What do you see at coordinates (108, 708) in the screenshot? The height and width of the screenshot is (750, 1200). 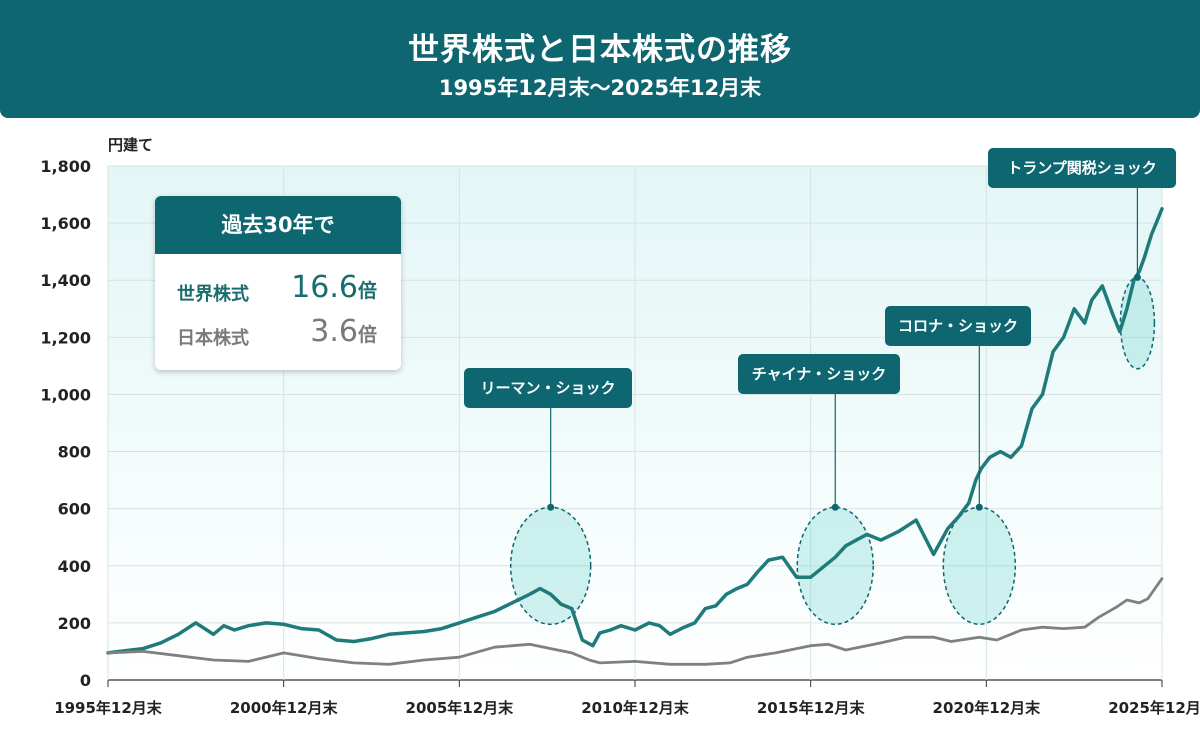 I see `x-tick-label: 1995年12月末` at bounding box center [108, 708].